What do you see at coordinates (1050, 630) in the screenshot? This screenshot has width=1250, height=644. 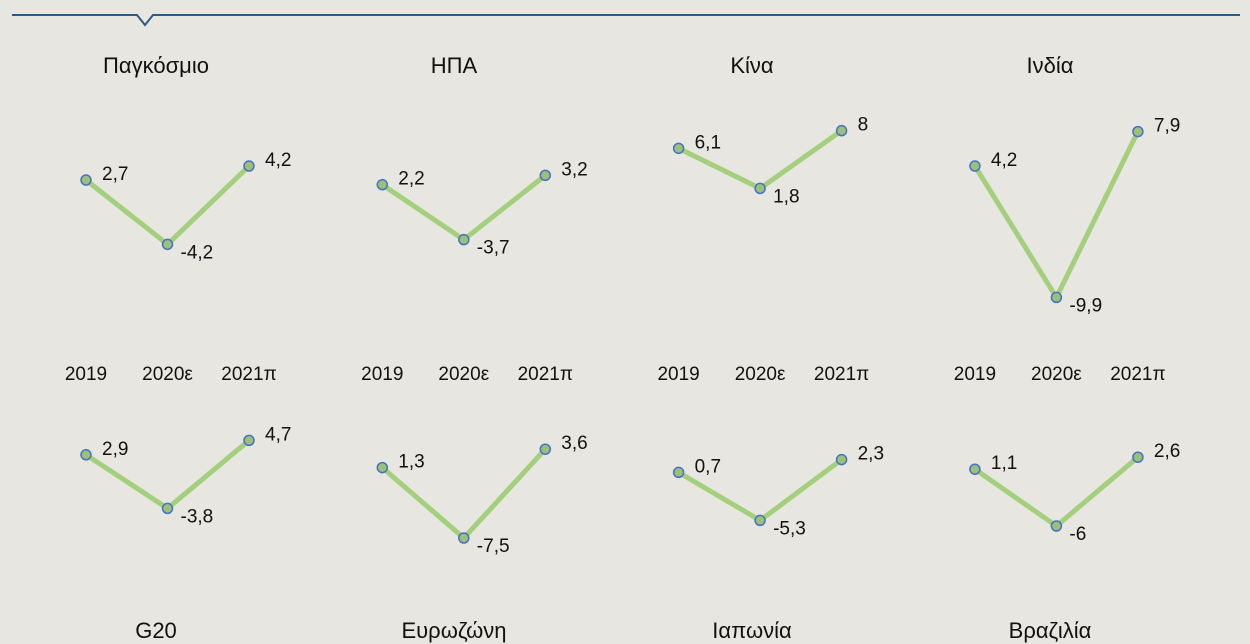 I see `chart-title: Βραζιλία` at bounding box center [1050, 630].